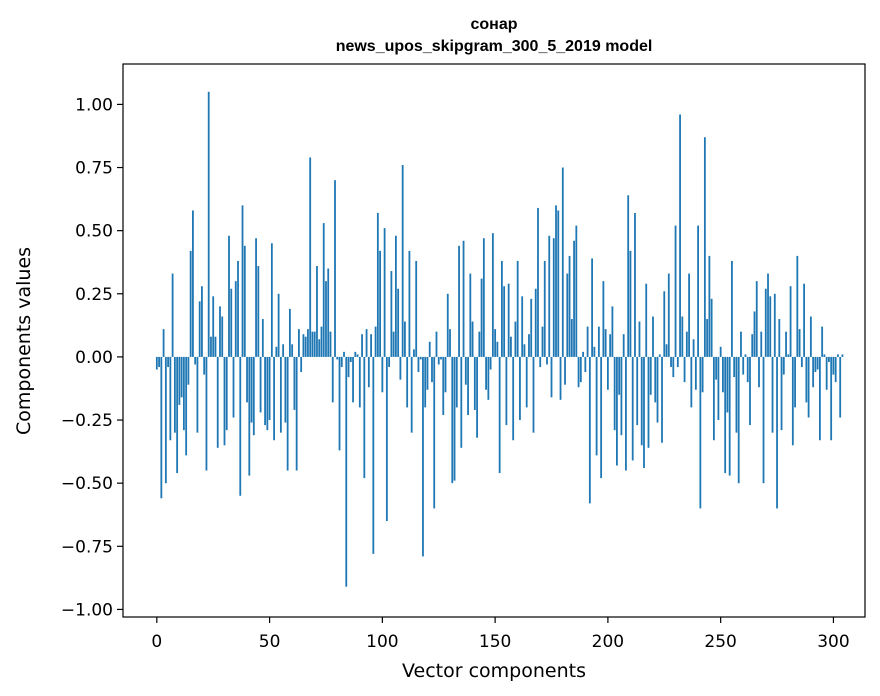 This screenshot has width=880, height=696. What do you see at coordinates (24, 341) in the screenshot?
I see `y-axis-label: Components values` at bounding box center [24, 341].